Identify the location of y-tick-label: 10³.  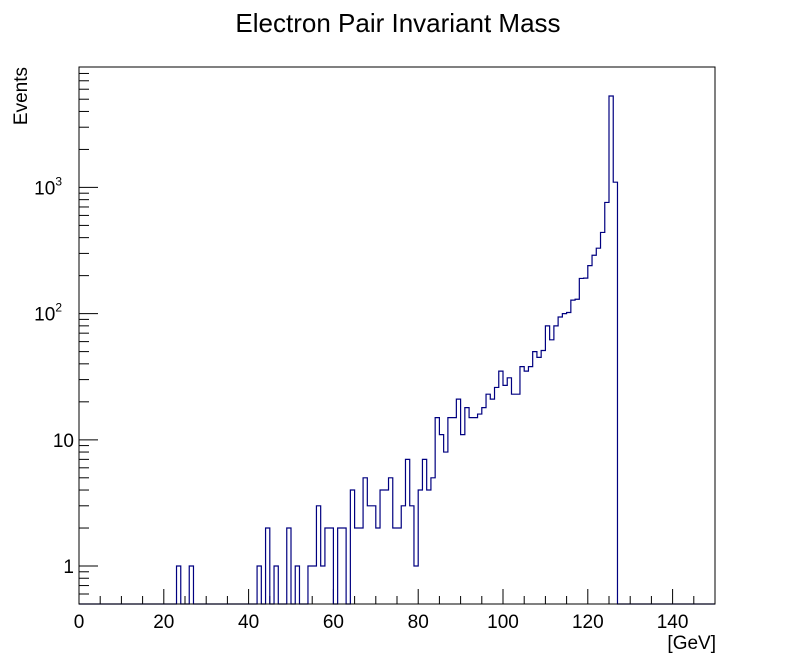
(48, 186).